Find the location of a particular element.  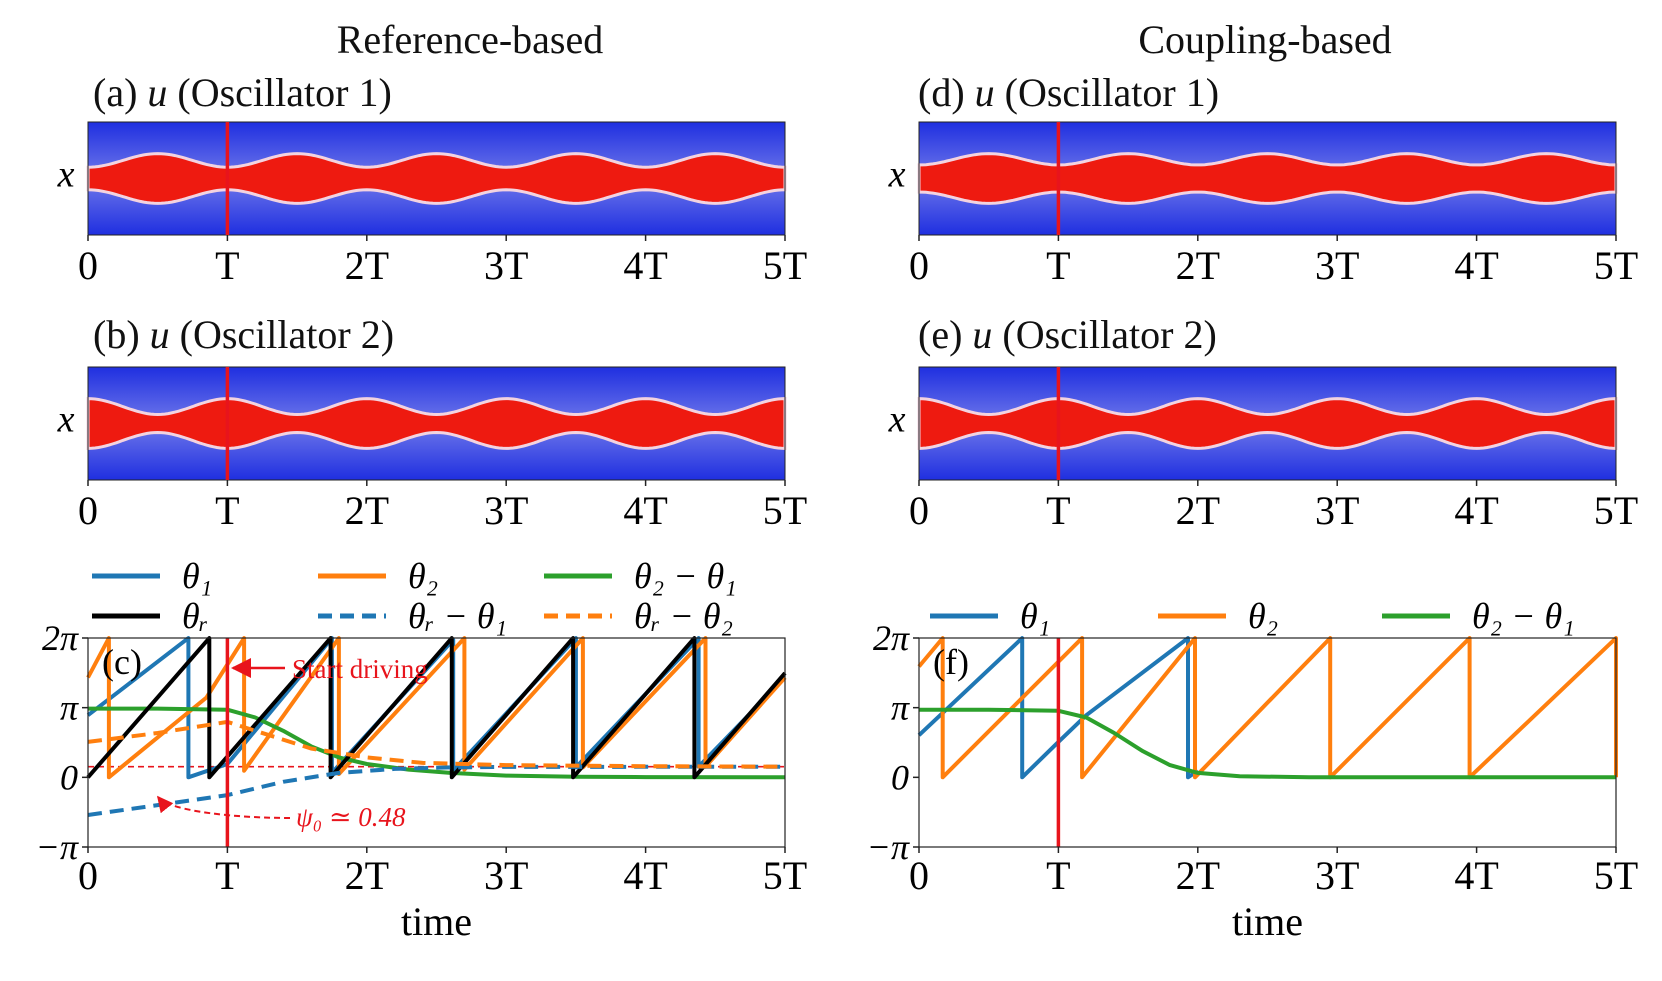

heatmap-panel-b: x 0 T 2T 3T 4T 5T is located at coordinates (432, 449).